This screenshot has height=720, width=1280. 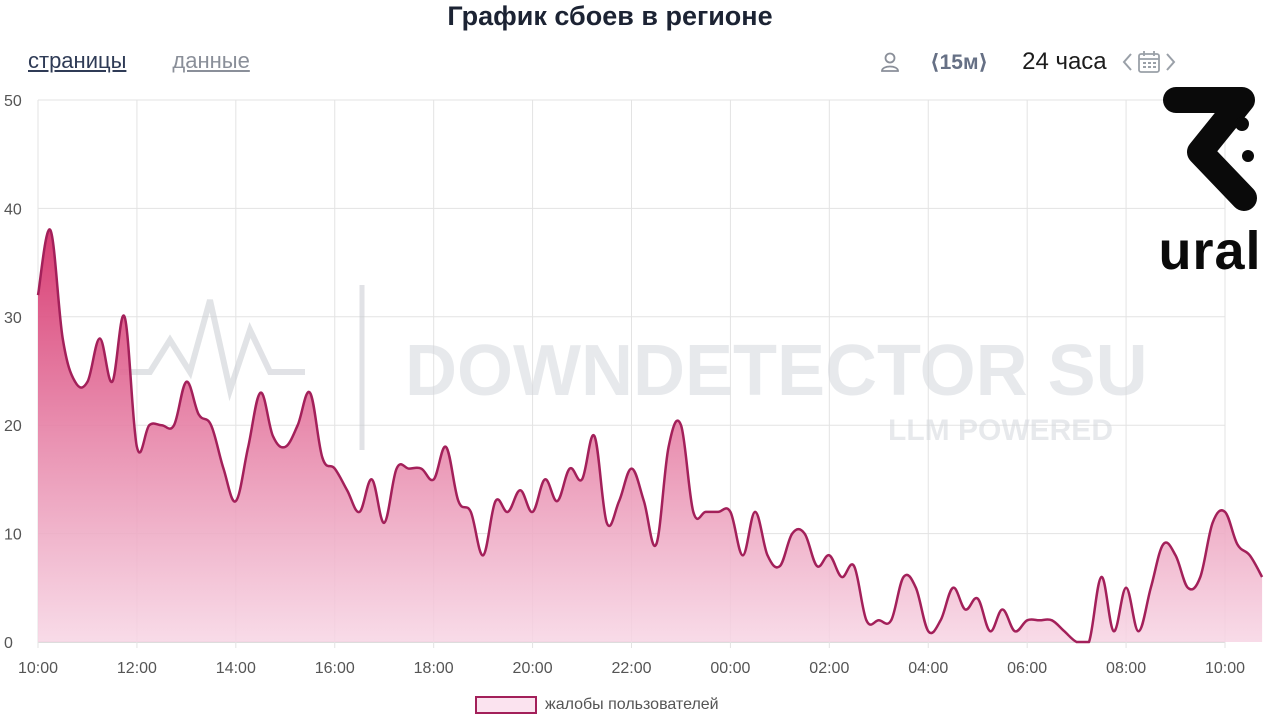 I want to click on user-icon, so click(x=890, y=62).